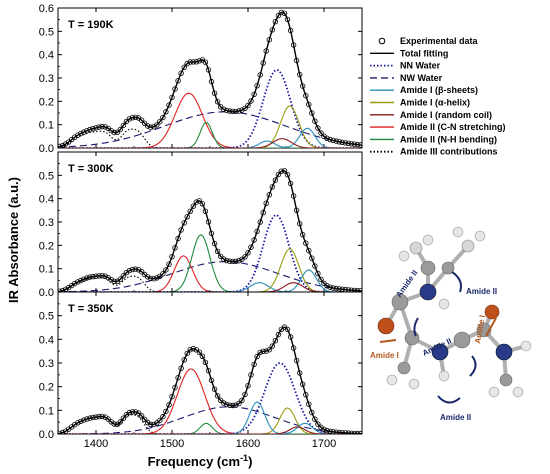 The image size is (550, 474). Describe the element at coordinates (210, 129) in the screenshot. I see `series-nw-water` at that location.